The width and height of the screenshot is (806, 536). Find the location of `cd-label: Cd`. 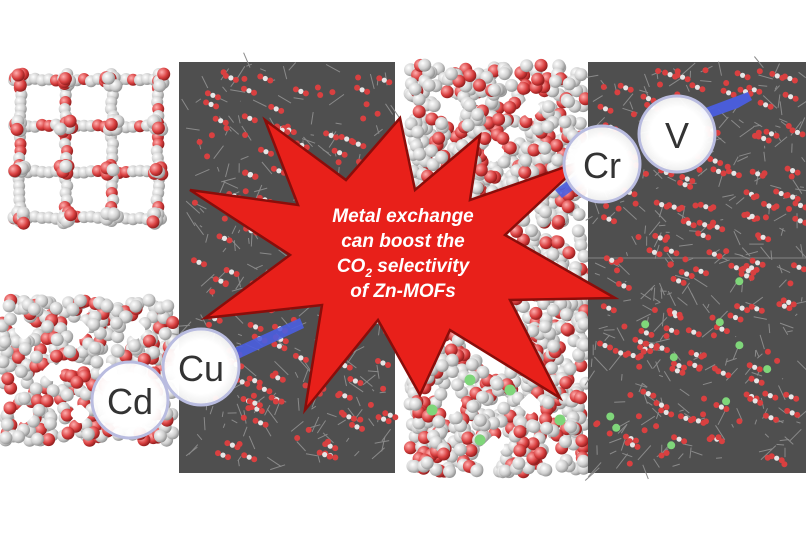

cd-label: Cd is located at coordinates (130, 401).